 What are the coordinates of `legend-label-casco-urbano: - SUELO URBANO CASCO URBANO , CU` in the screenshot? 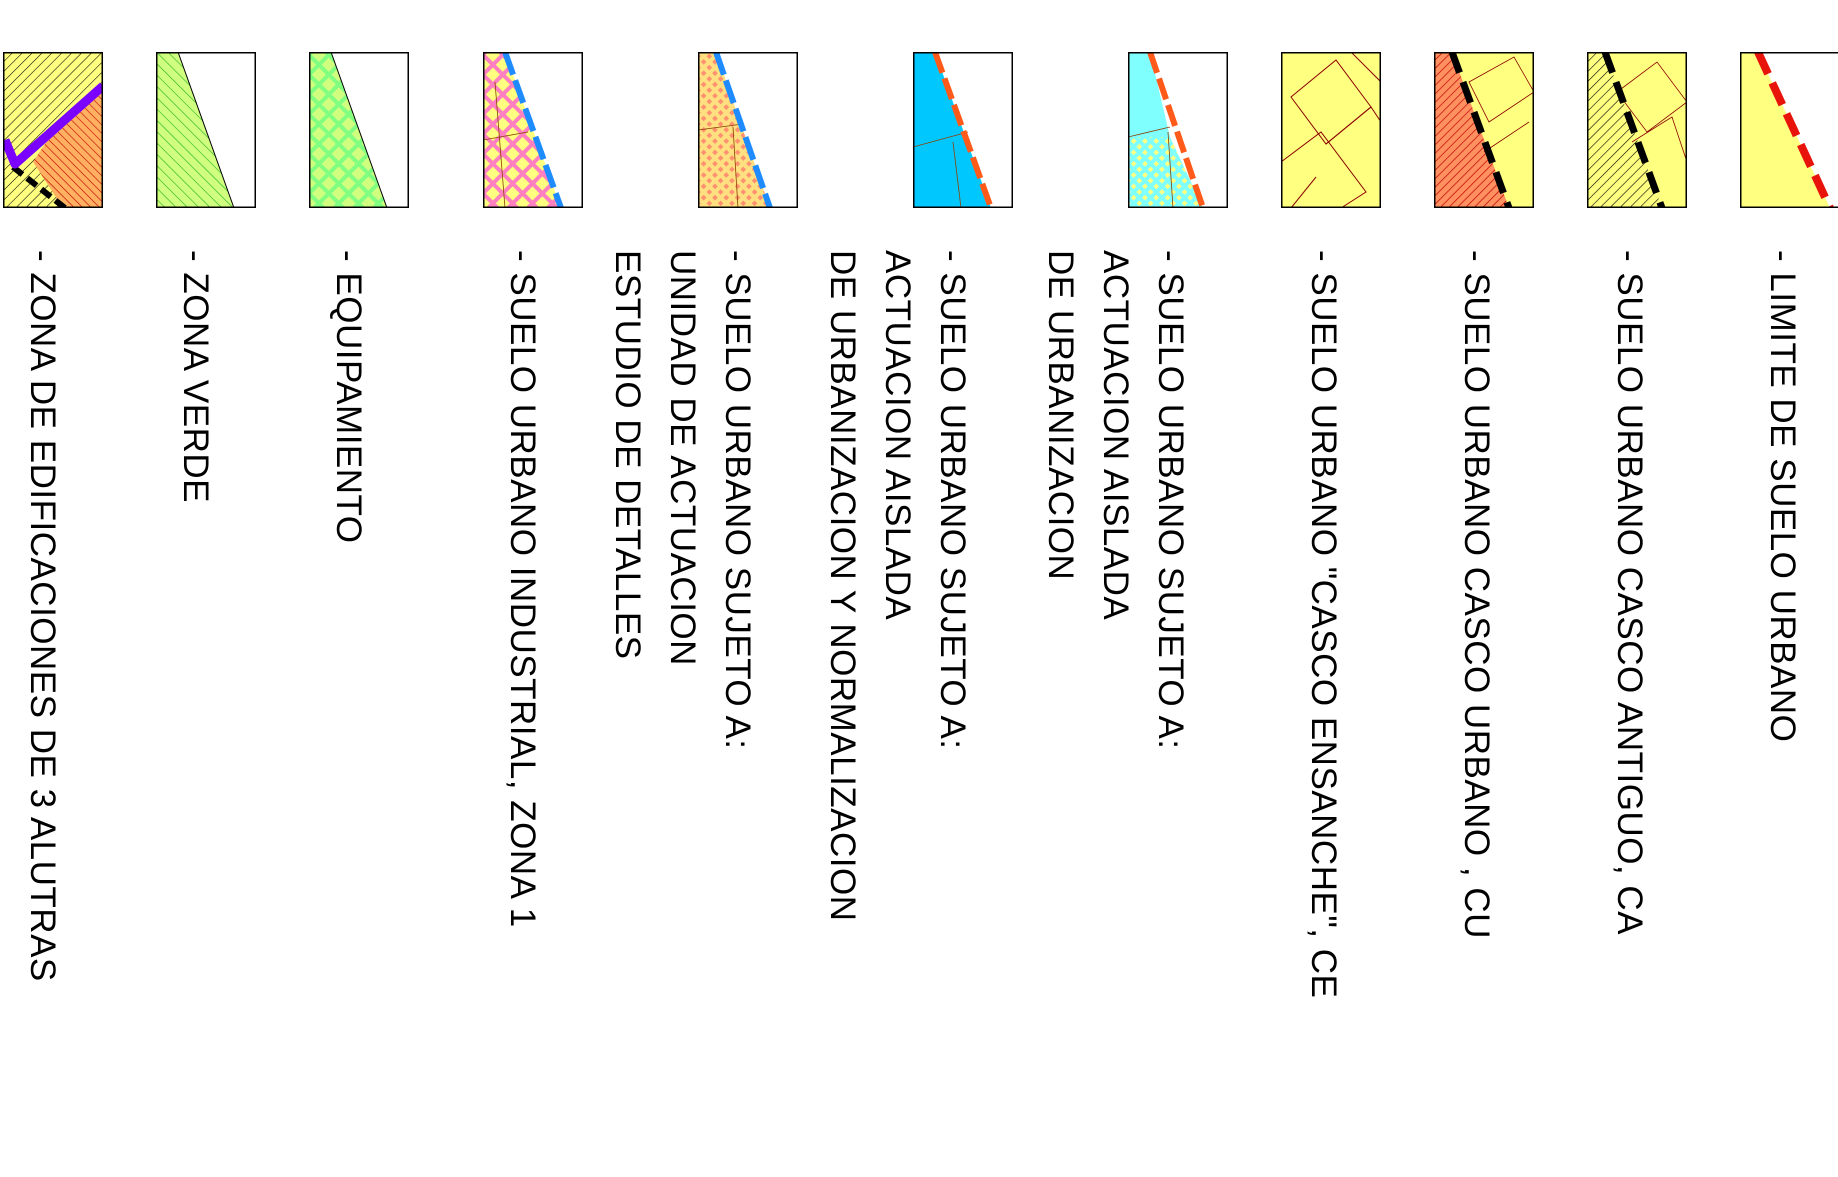 It's located at (1476, 594).